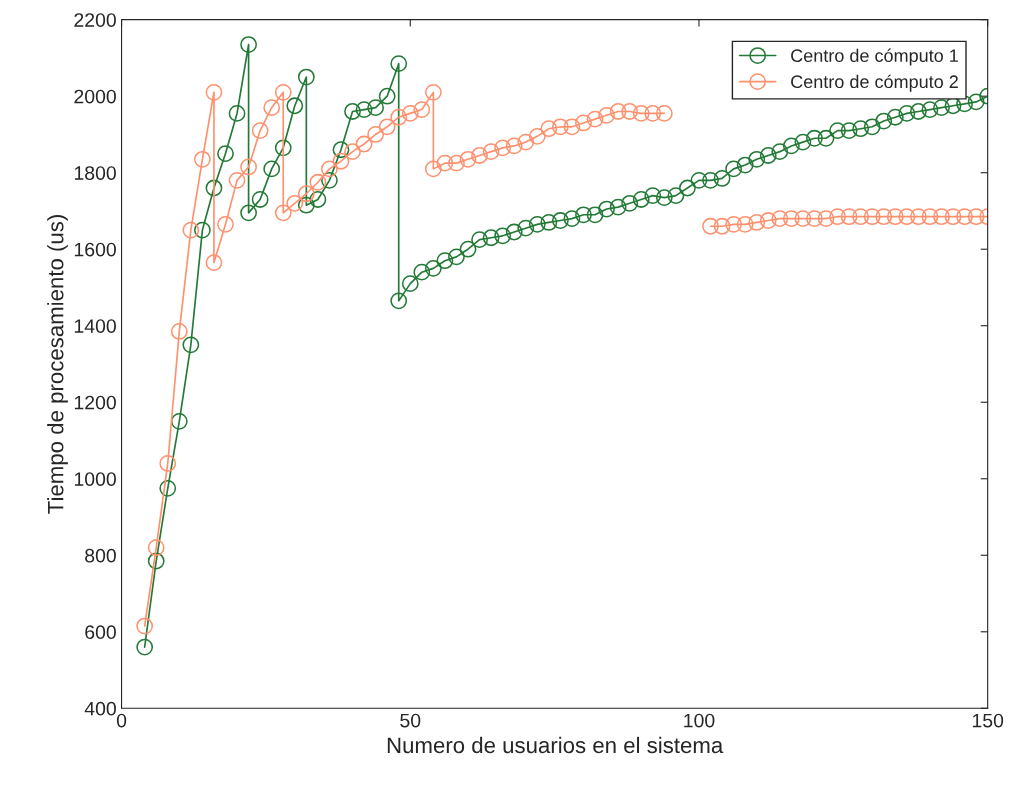  I want to click on y-tick-label: 2000, so click(95, 96).